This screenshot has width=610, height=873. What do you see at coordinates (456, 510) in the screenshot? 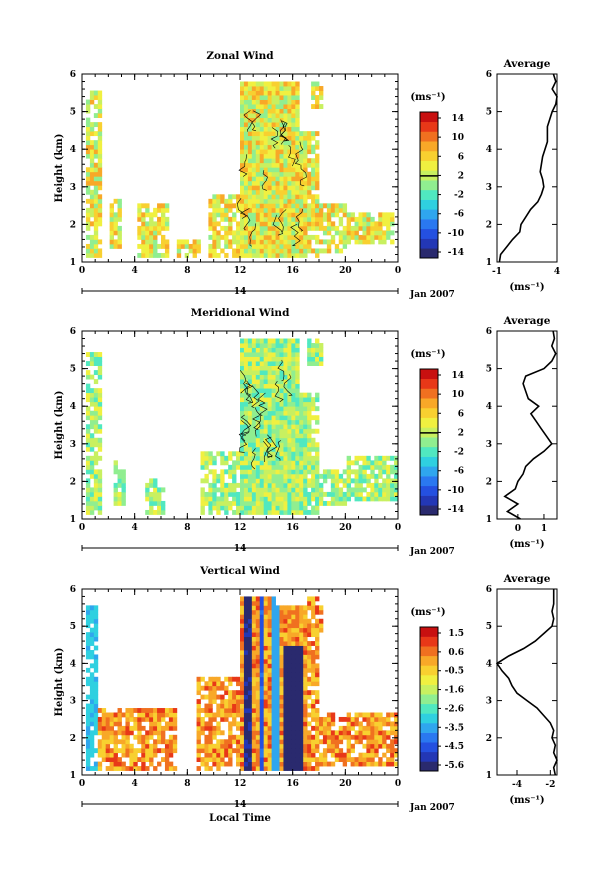
I see `colorbar-tick-label: -14` at bounding box center [456, 510].